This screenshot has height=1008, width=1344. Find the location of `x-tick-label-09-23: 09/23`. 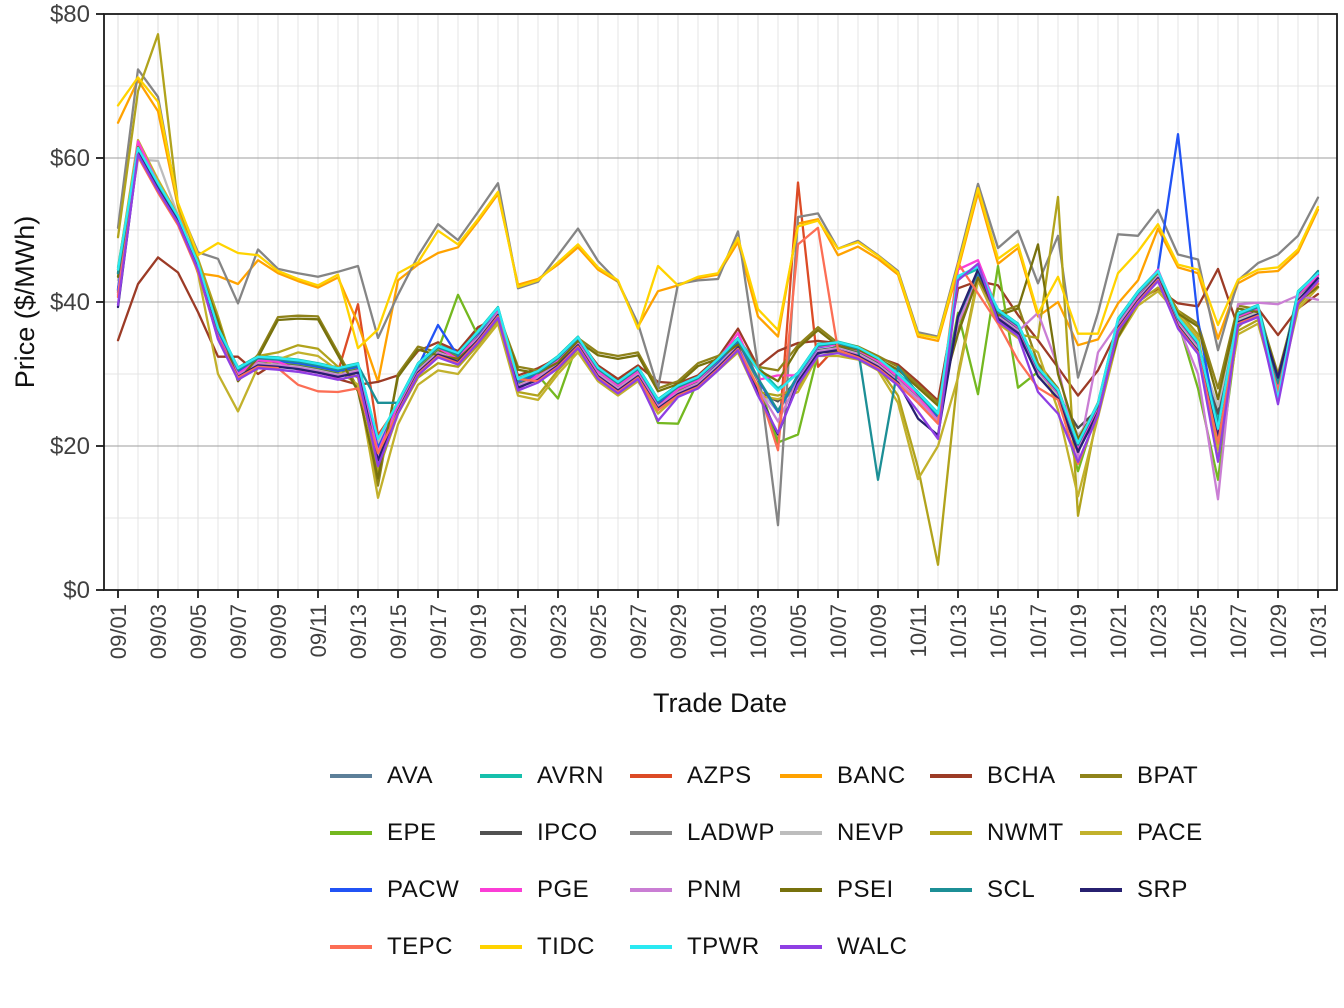

x-tick-label-09-23: 09/23 is located at coordinates (558, 631).